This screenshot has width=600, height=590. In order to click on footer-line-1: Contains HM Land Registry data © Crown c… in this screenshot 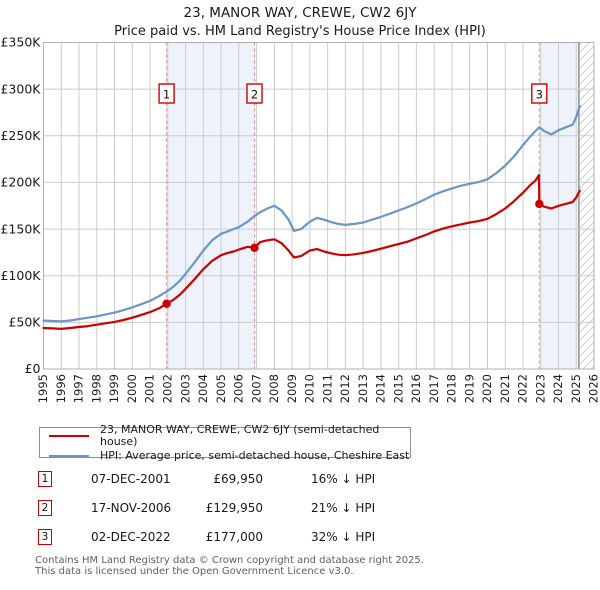, I will do `click(229, 560)`.